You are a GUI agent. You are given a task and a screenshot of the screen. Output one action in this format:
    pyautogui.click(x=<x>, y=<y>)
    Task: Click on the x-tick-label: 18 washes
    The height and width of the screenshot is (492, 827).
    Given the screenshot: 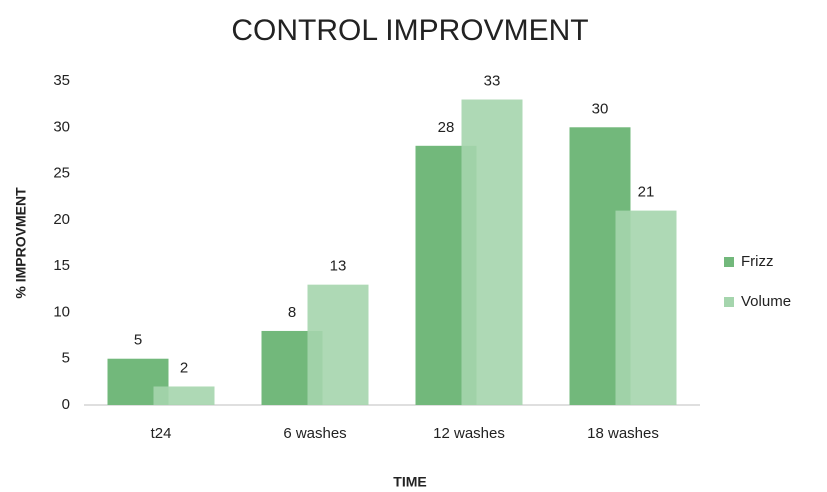 What is the action you would take?
    pyautogui.click(x=623, y=433)
    